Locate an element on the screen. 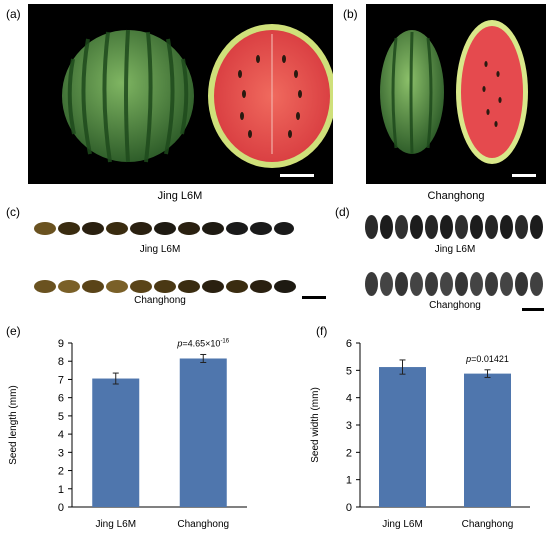 Image resolution: width=550 pixels, height=538 pixels. panel-b-letter: (b) is located at coordinates (350, 14).